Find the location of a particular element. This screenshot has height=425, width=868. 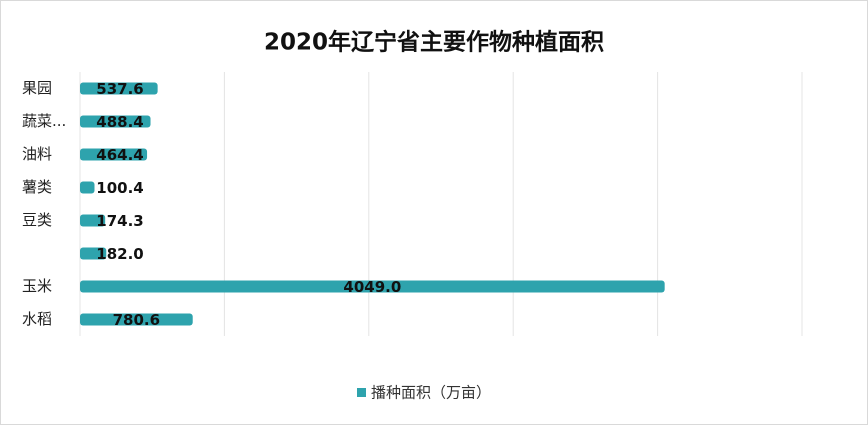

data-label: 537.6 is located at coordinates (119, 89).